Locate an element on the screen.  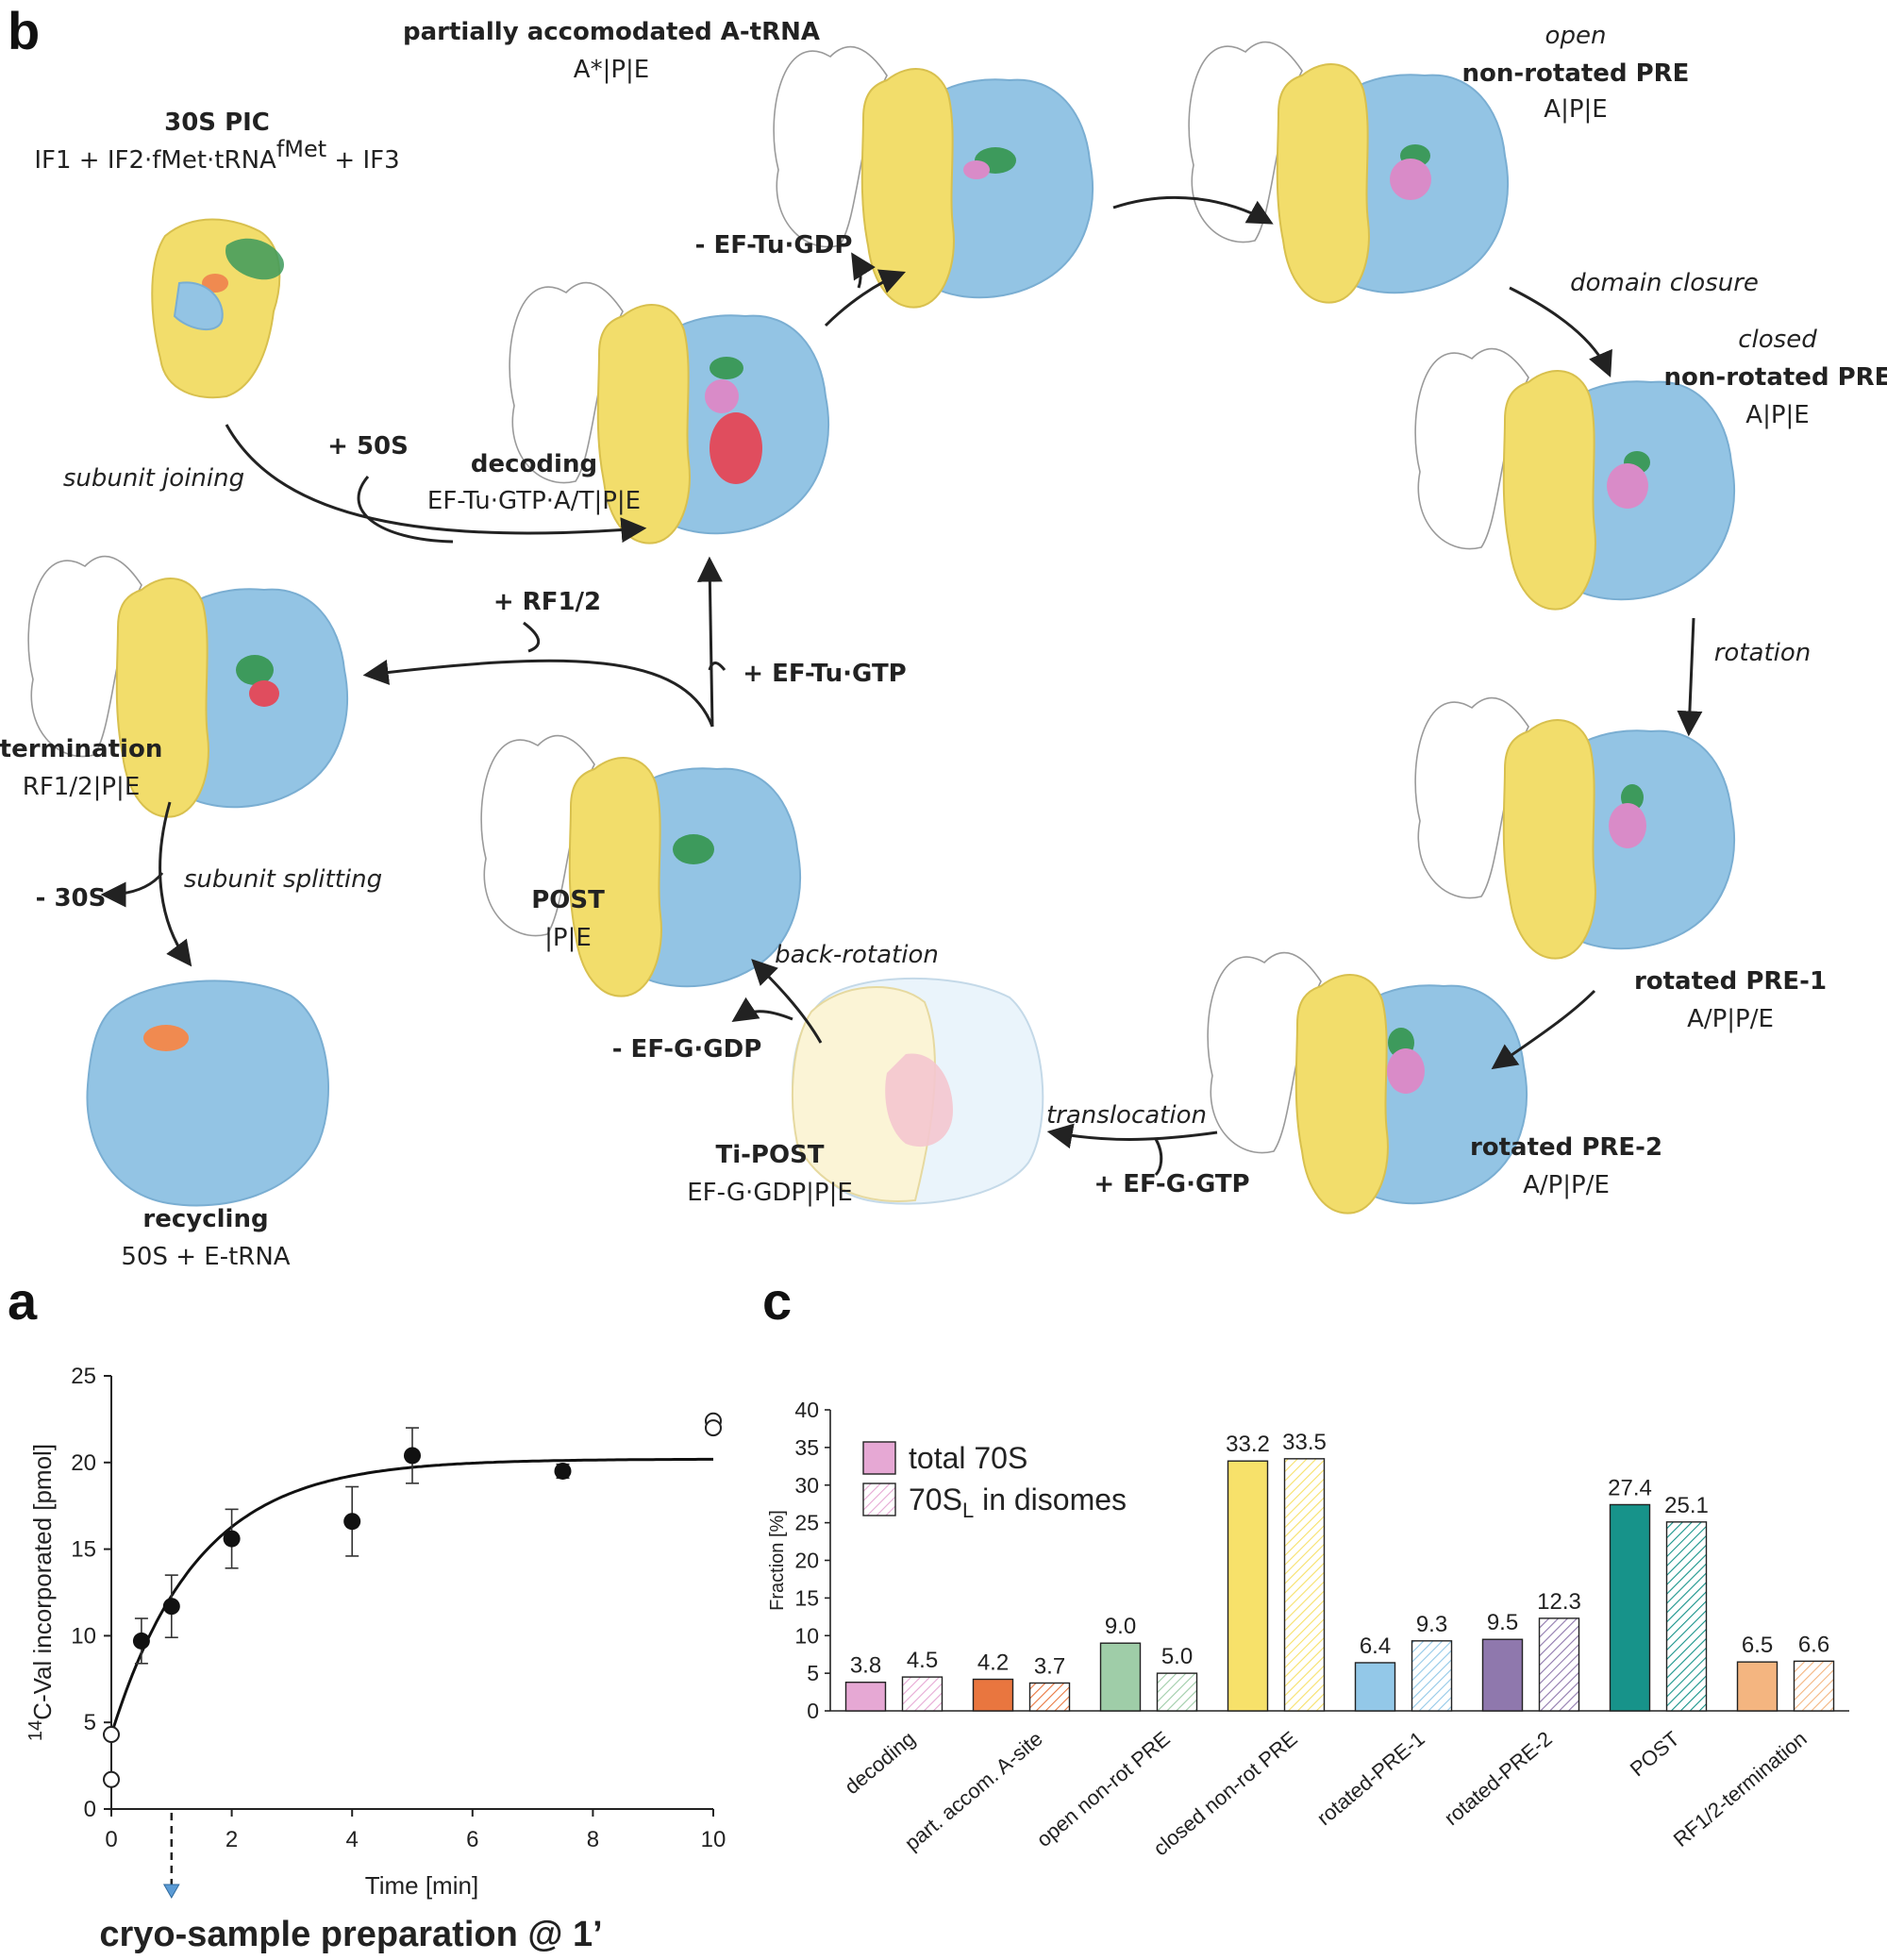
y-axis-label-sup: 14 is located at coordinates (35, 1731).